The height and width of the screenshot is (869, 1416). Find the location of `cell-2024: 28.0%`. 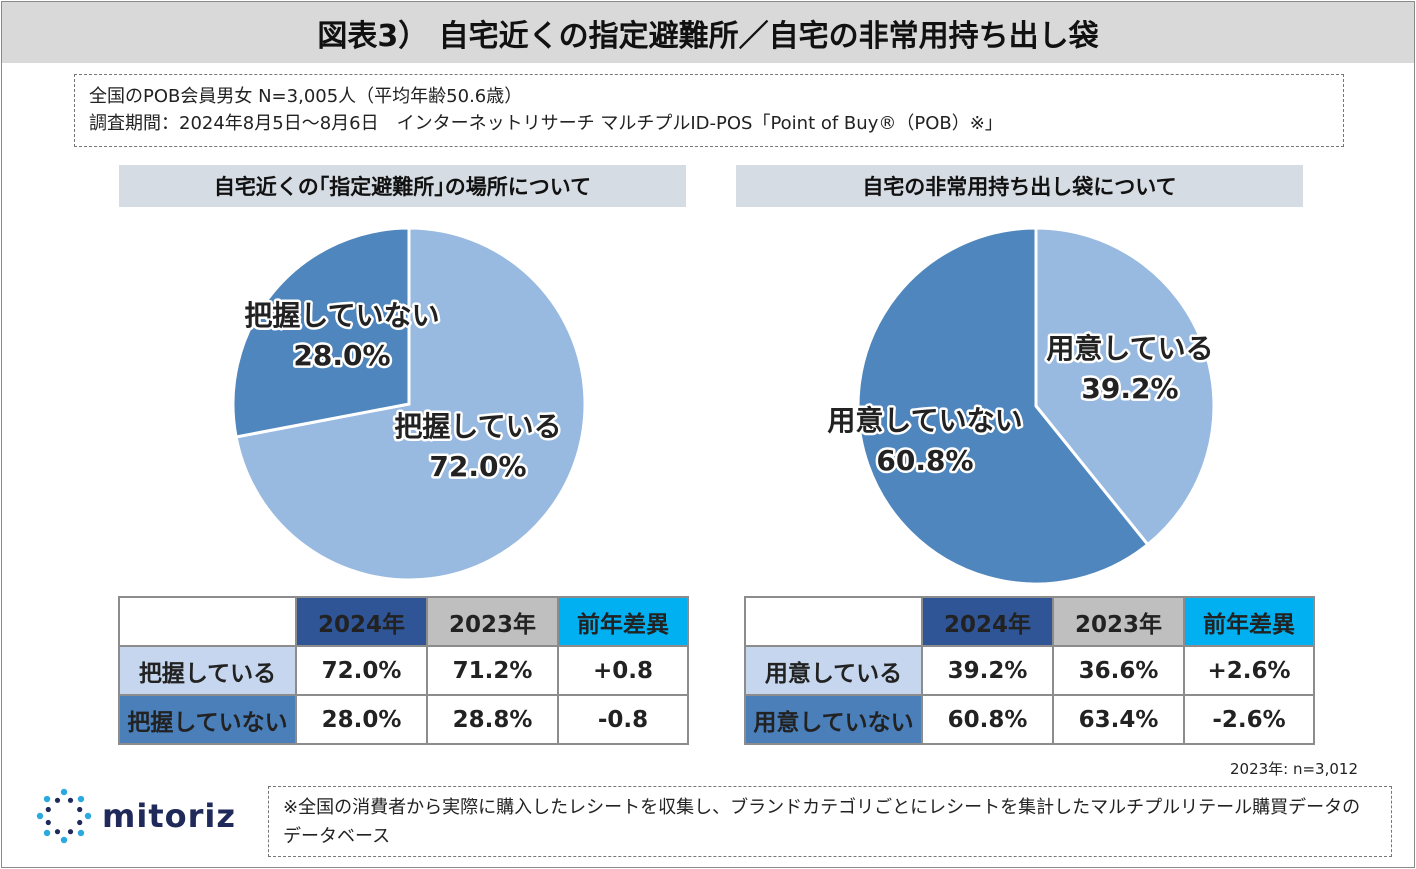

cell-2024: 28.0% is located at coordinates (361, 719).